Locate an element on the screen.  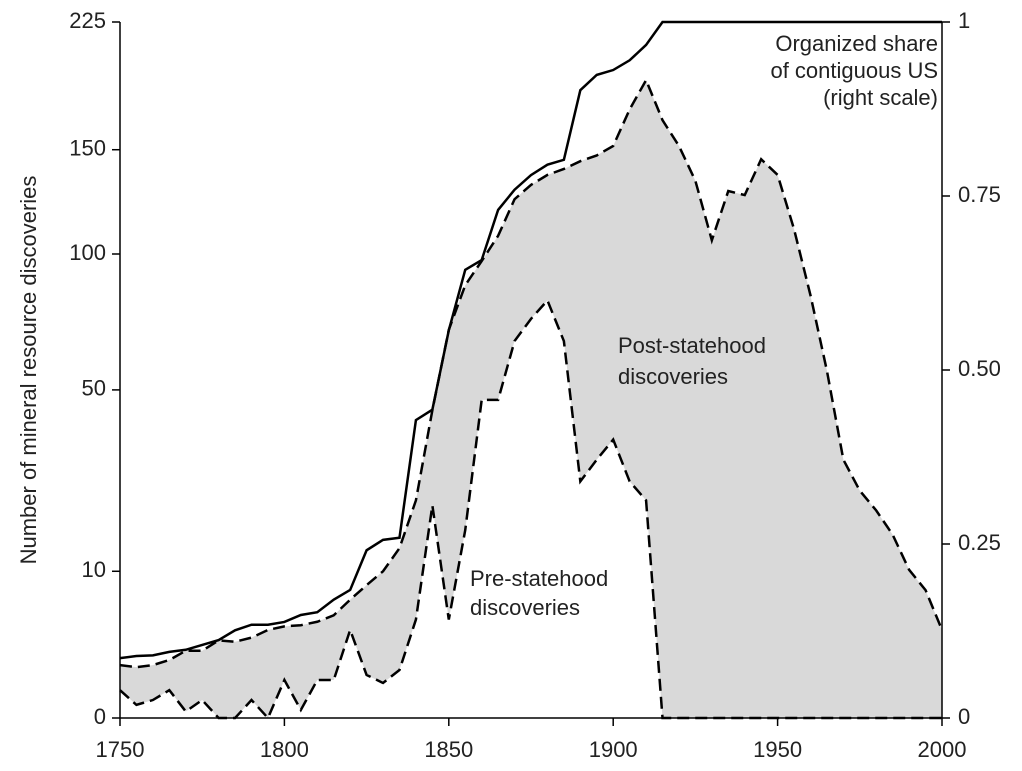
y2-tick-label: 0 is located at coordinates (964, 716).